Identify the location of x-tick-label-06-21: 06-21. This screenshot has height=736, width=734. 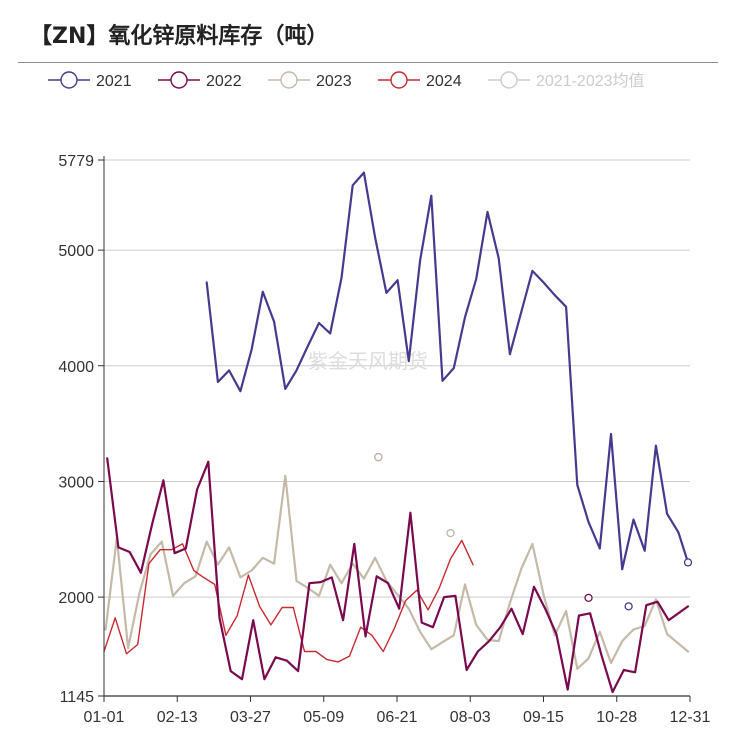
(397, 717).